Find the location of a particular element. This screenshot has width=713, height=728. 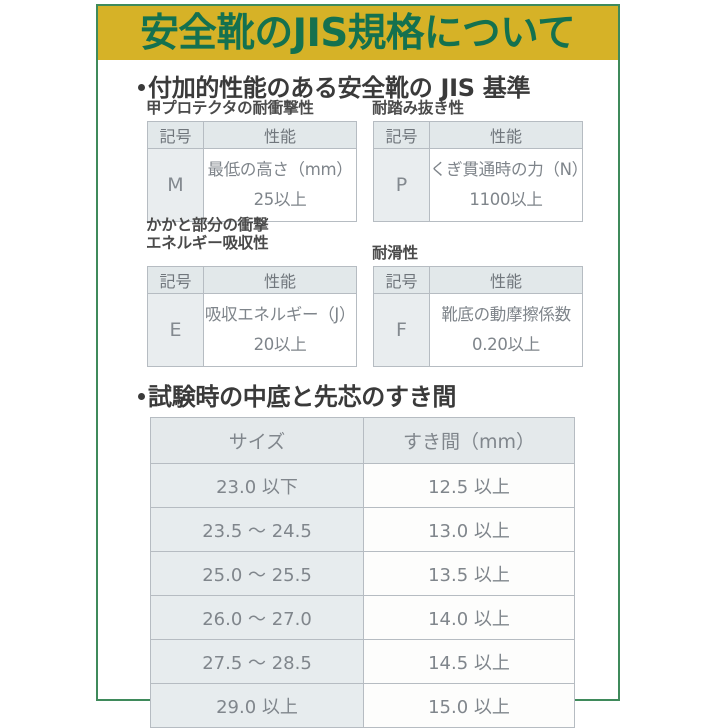

title-bar: 安全靴のJIS規格について is located at coordinates (358, 33).